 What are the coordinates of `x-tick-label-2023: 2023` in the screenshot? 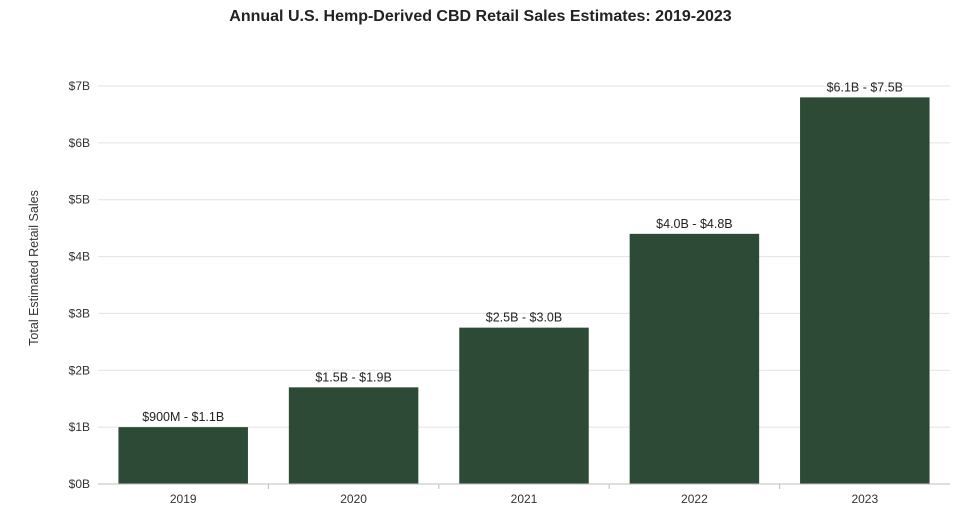 It's located at (864, 499).